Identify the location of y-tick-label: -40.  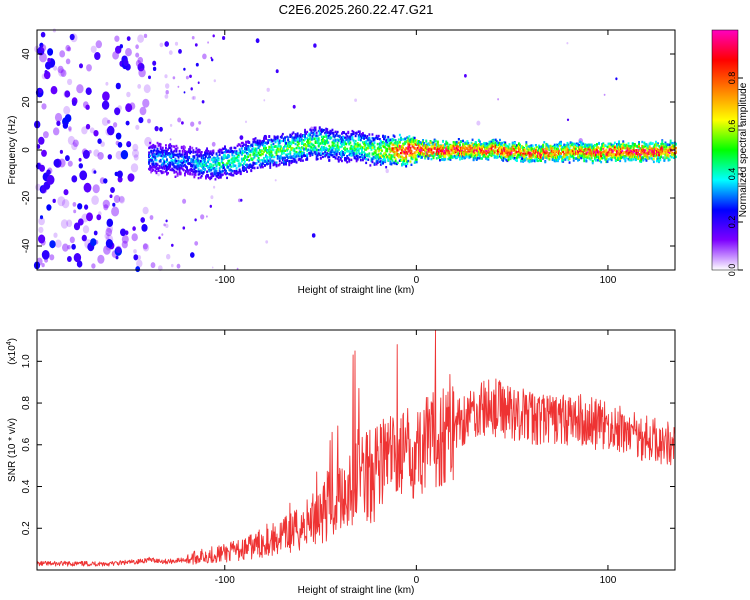
(26, 245).